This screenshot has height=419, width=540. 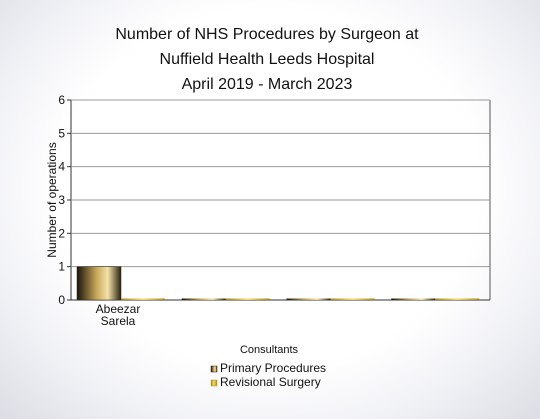 I want to click on legend-label-revisional: Revisional Surgery, so click(x=270, y=382).